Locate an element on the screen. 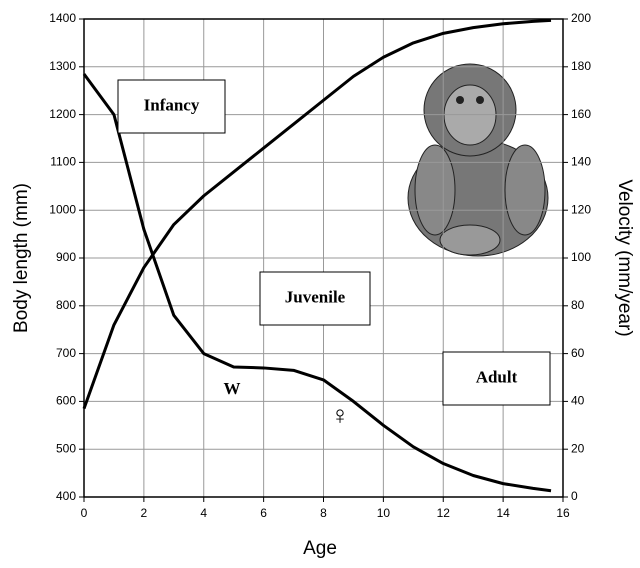 The height and width of the screenshot is (568, 640). x-tick-label: 4 is located at coordinates (203, 513).